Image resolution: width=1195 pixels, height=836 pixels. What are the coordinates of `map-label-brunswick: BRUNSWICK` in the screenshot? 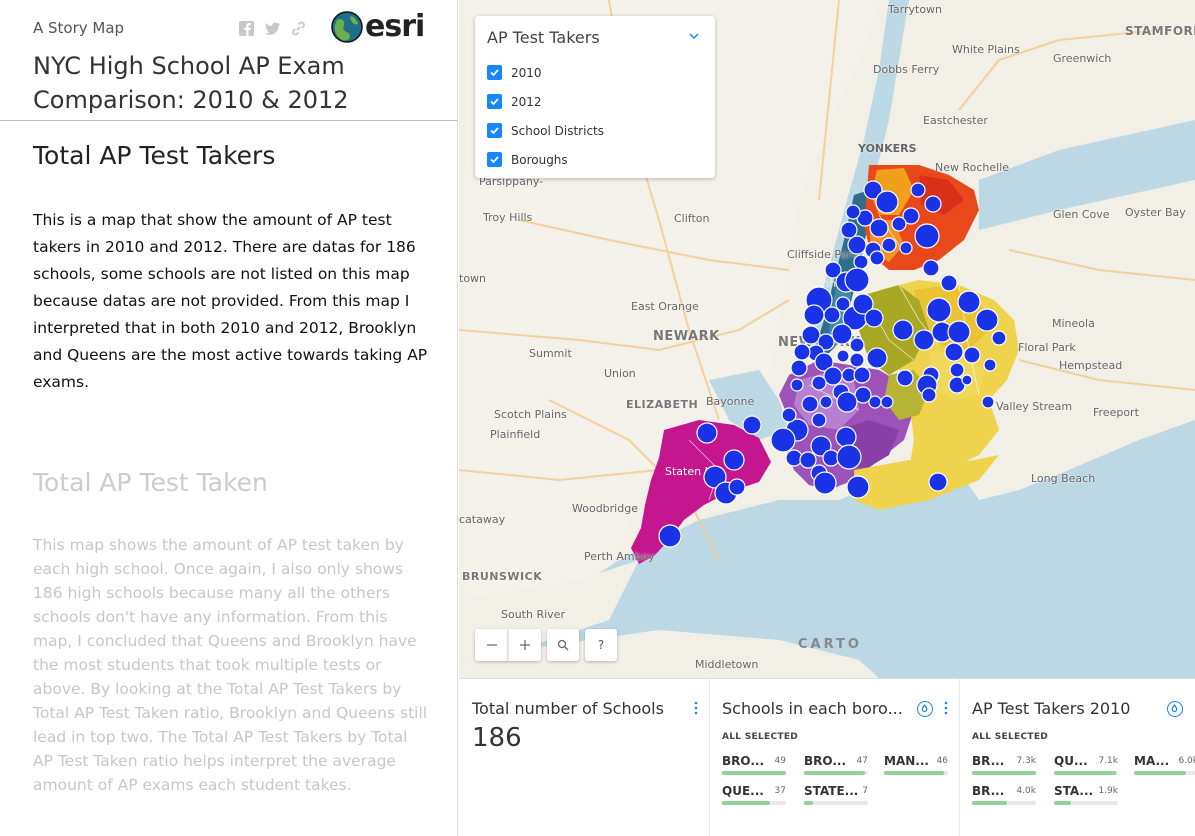 It's located at (502, 576).